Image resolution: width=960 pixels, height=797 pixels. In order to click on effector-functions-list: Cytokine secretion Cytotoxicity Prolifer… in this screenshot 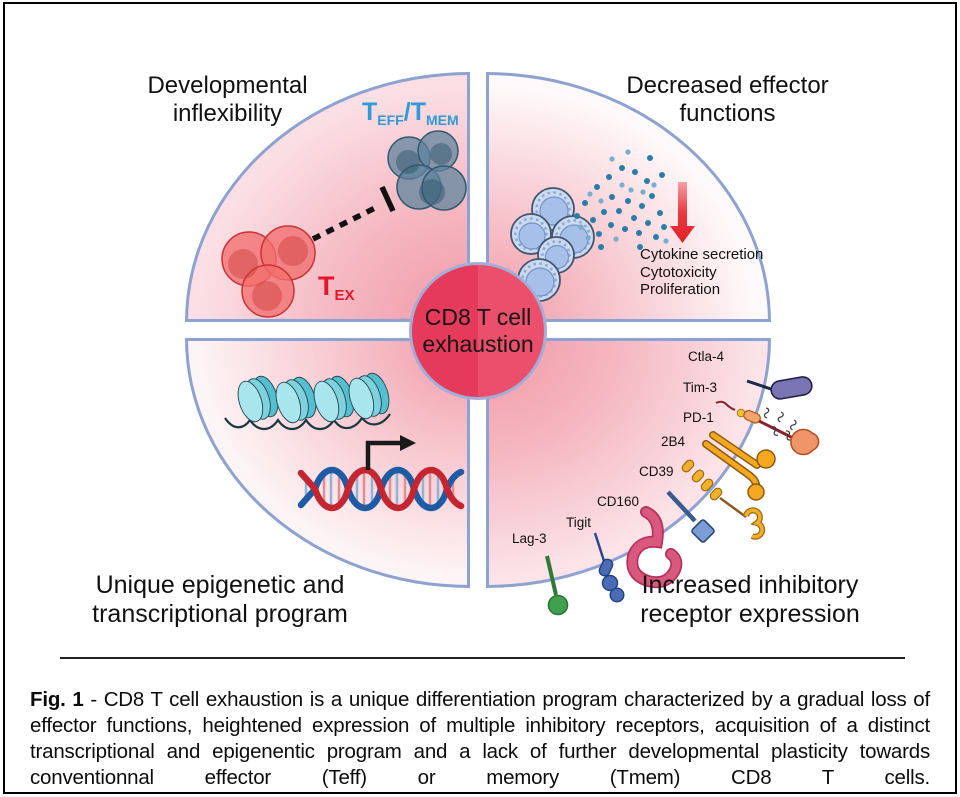, I will do `click(701, 272)`.